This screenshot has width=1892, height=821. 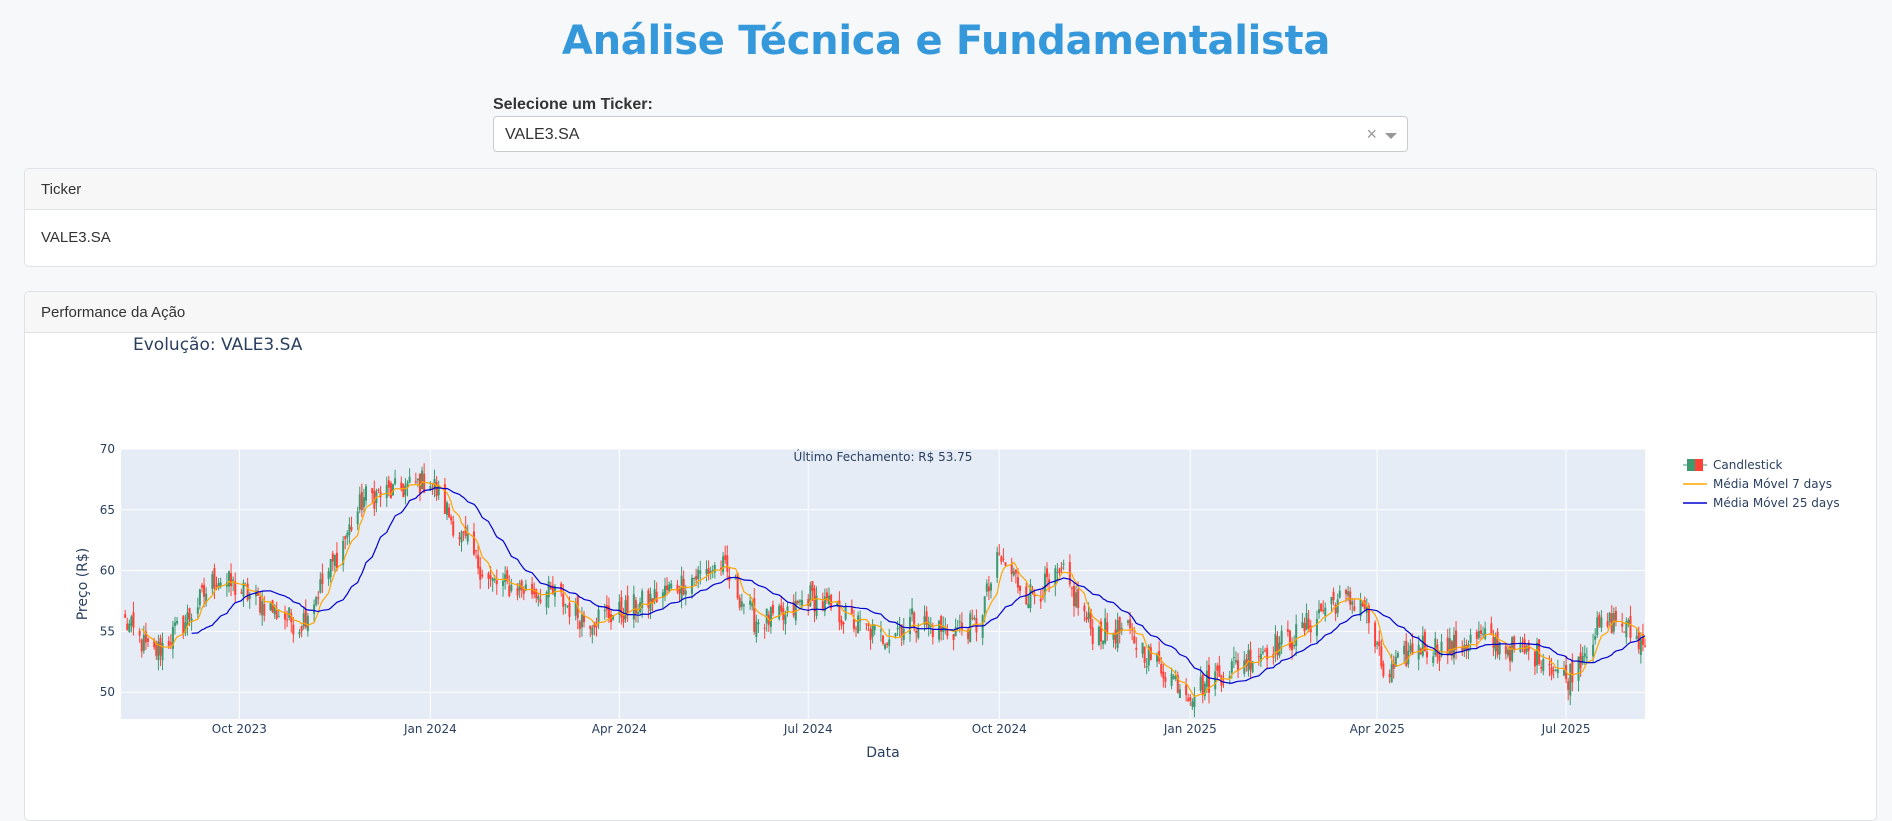 I want to click on chevron-down-icon, so click(x=1391, y=136).